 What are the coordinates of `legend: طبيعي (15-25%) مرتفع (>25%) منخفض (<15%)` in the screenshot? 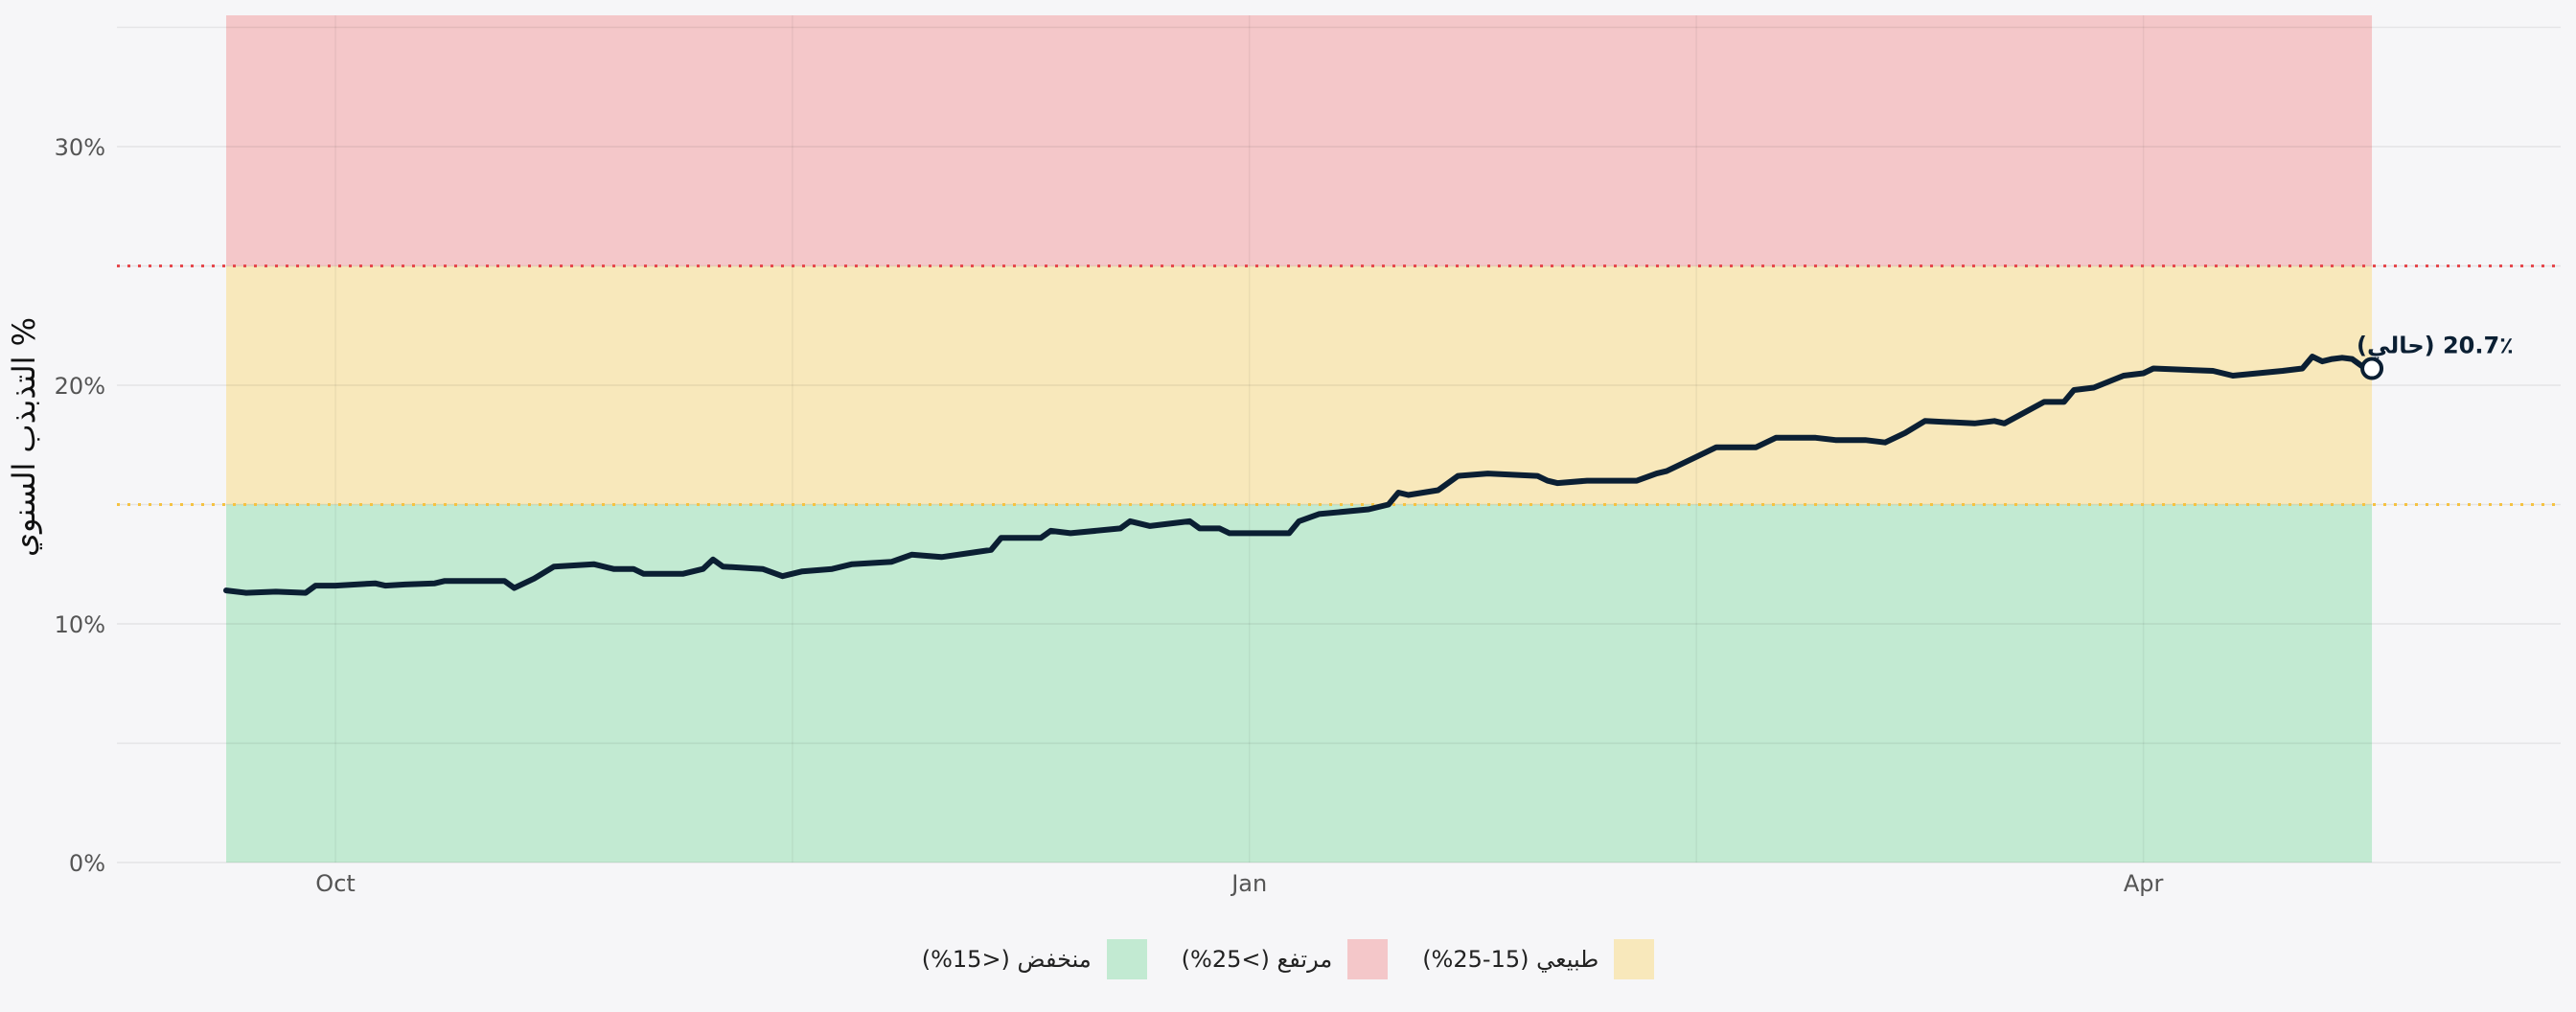 It's located at (1288, 959).